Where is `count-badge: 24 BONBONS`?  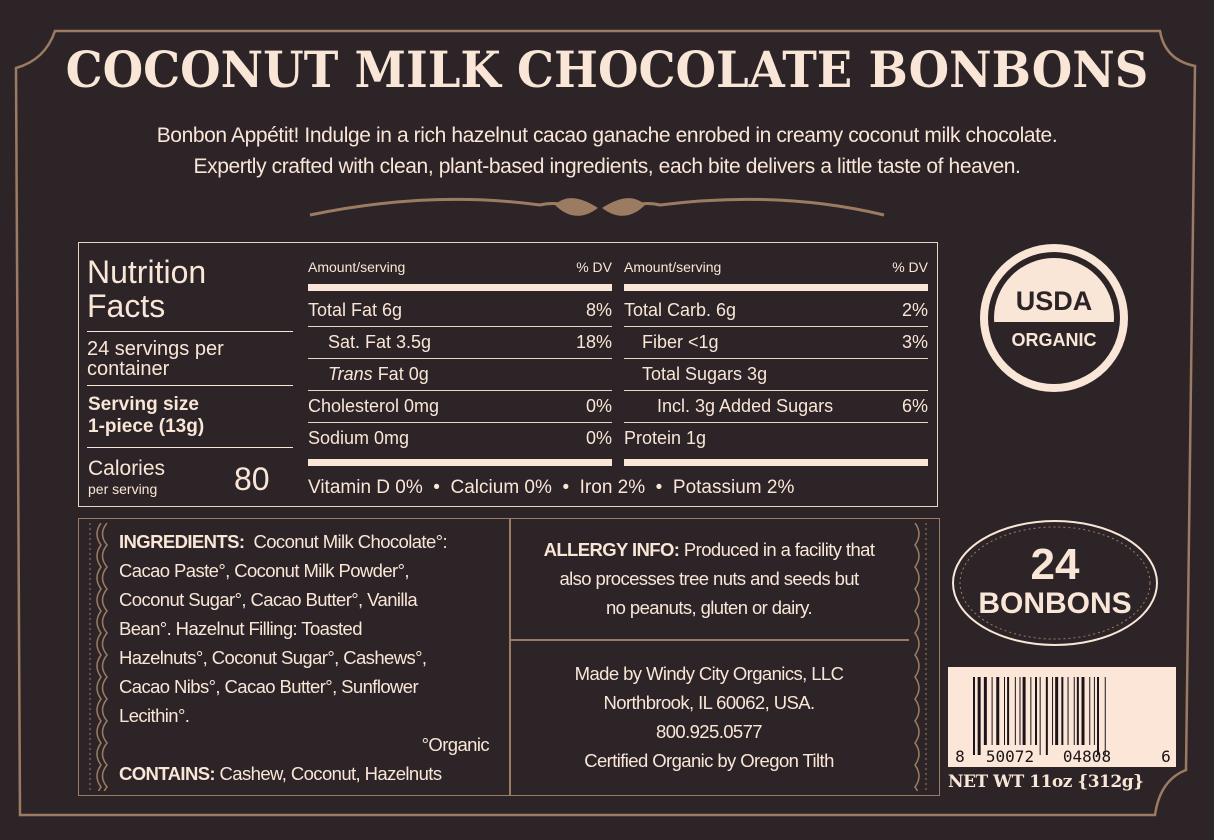
count-badge: 24 BONBONS is located at coordinates (1055, 583).